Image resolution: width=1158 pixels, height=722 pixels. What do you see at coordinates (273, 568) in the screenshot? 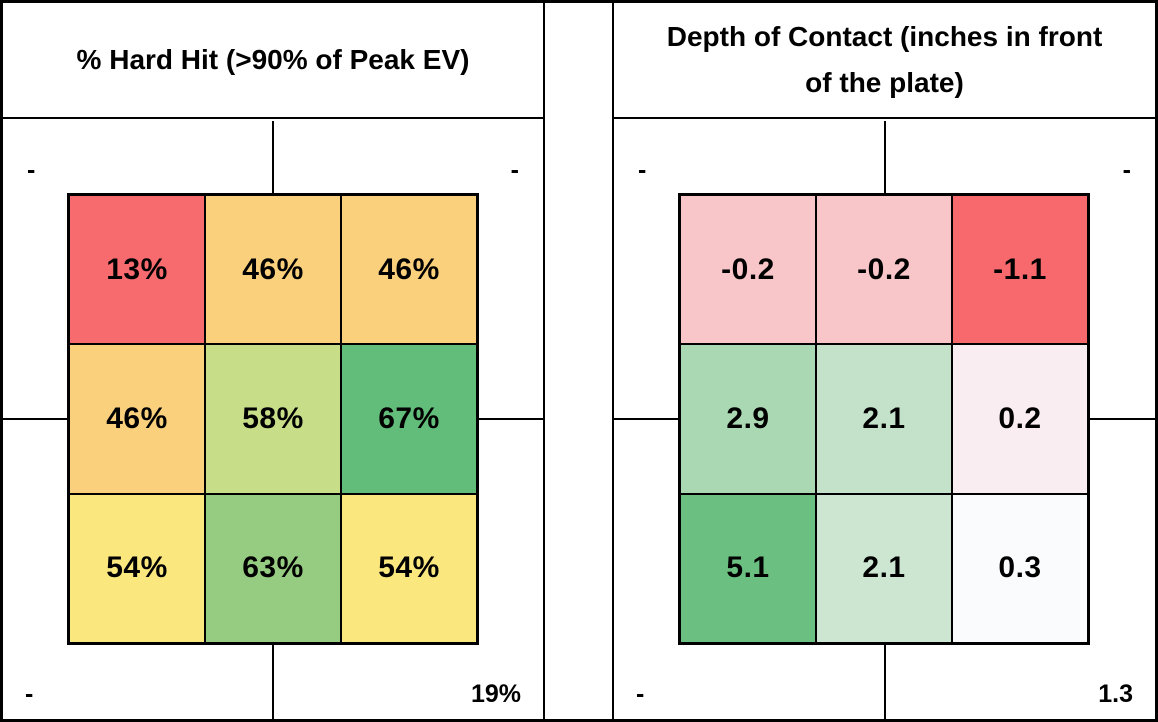
I see `heatmap-cell: 63%` at bounding box center [273, 568].